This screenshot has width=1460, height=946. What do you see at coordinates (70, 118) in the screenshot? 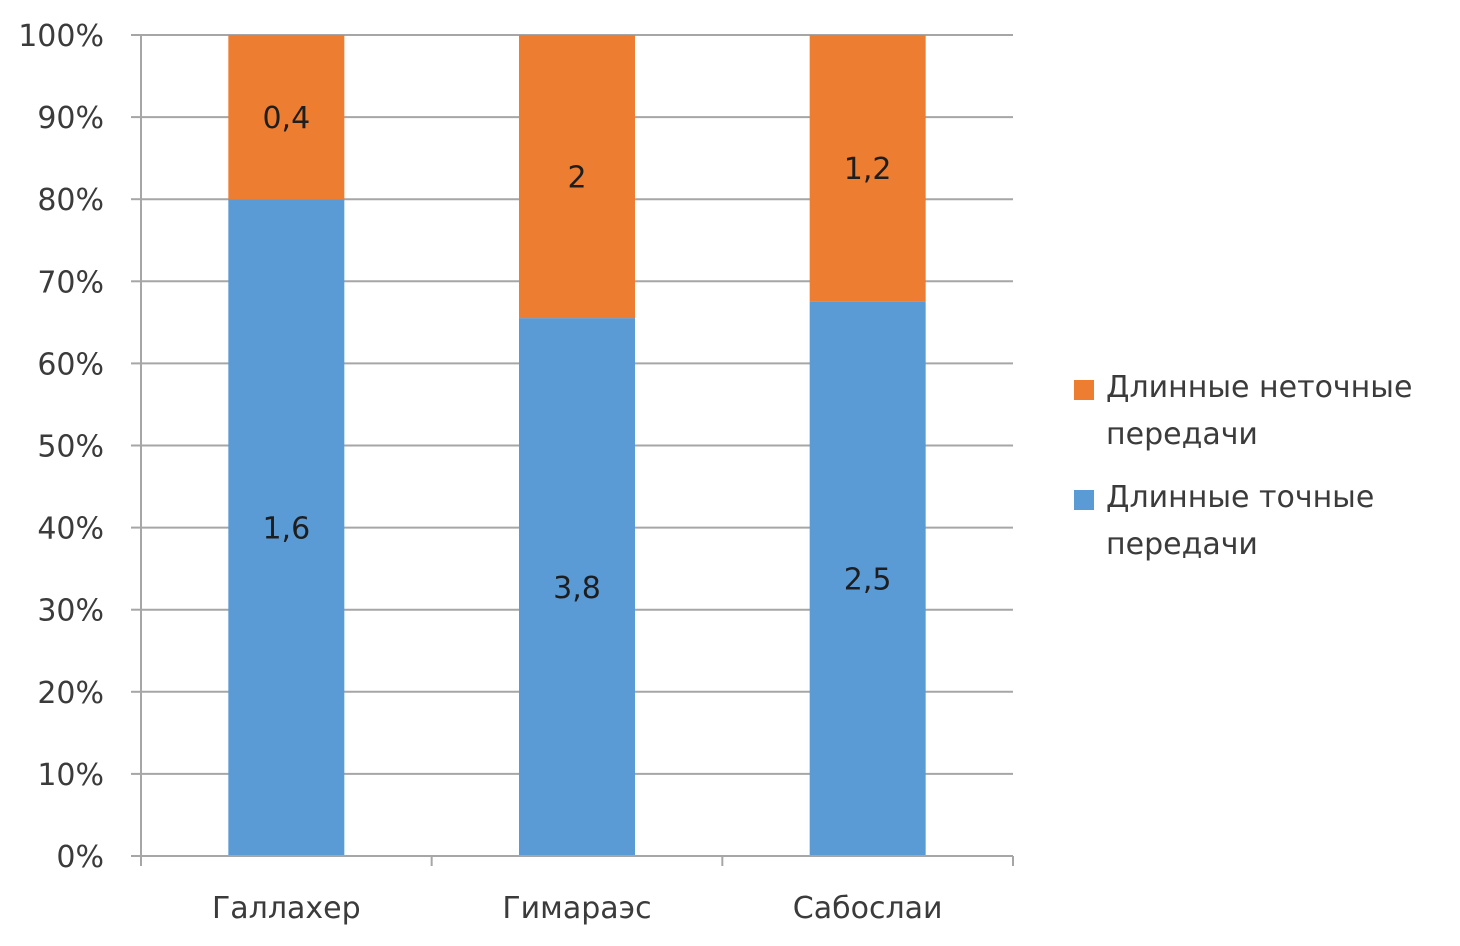
I see `y-tick-label: 90%` at bounding box center [70, 118].